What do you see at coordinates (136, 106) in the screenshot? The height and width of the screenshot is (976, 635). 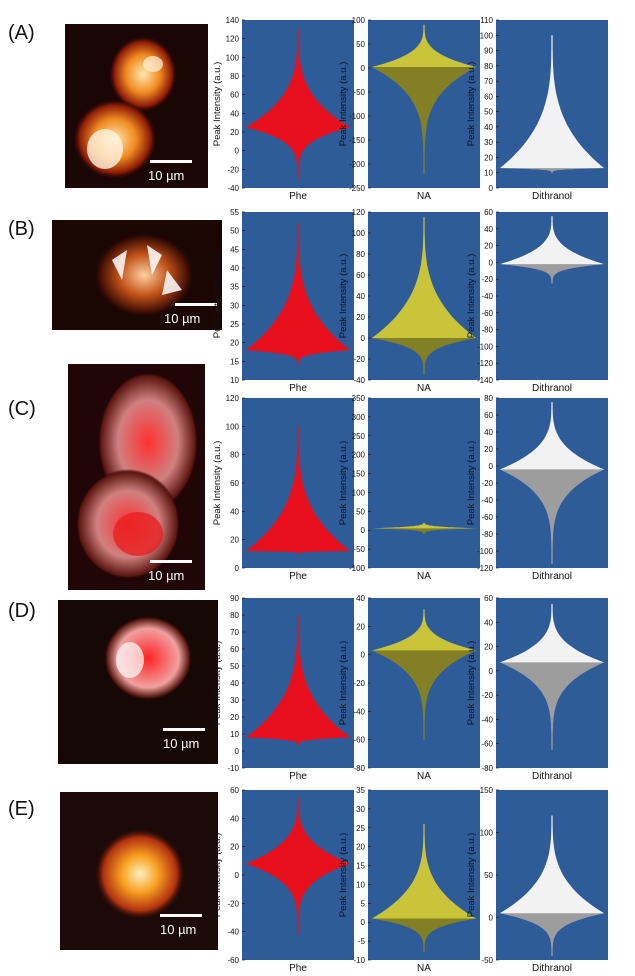 I see `microscopy-image-a` at bounding box center [136, 106].